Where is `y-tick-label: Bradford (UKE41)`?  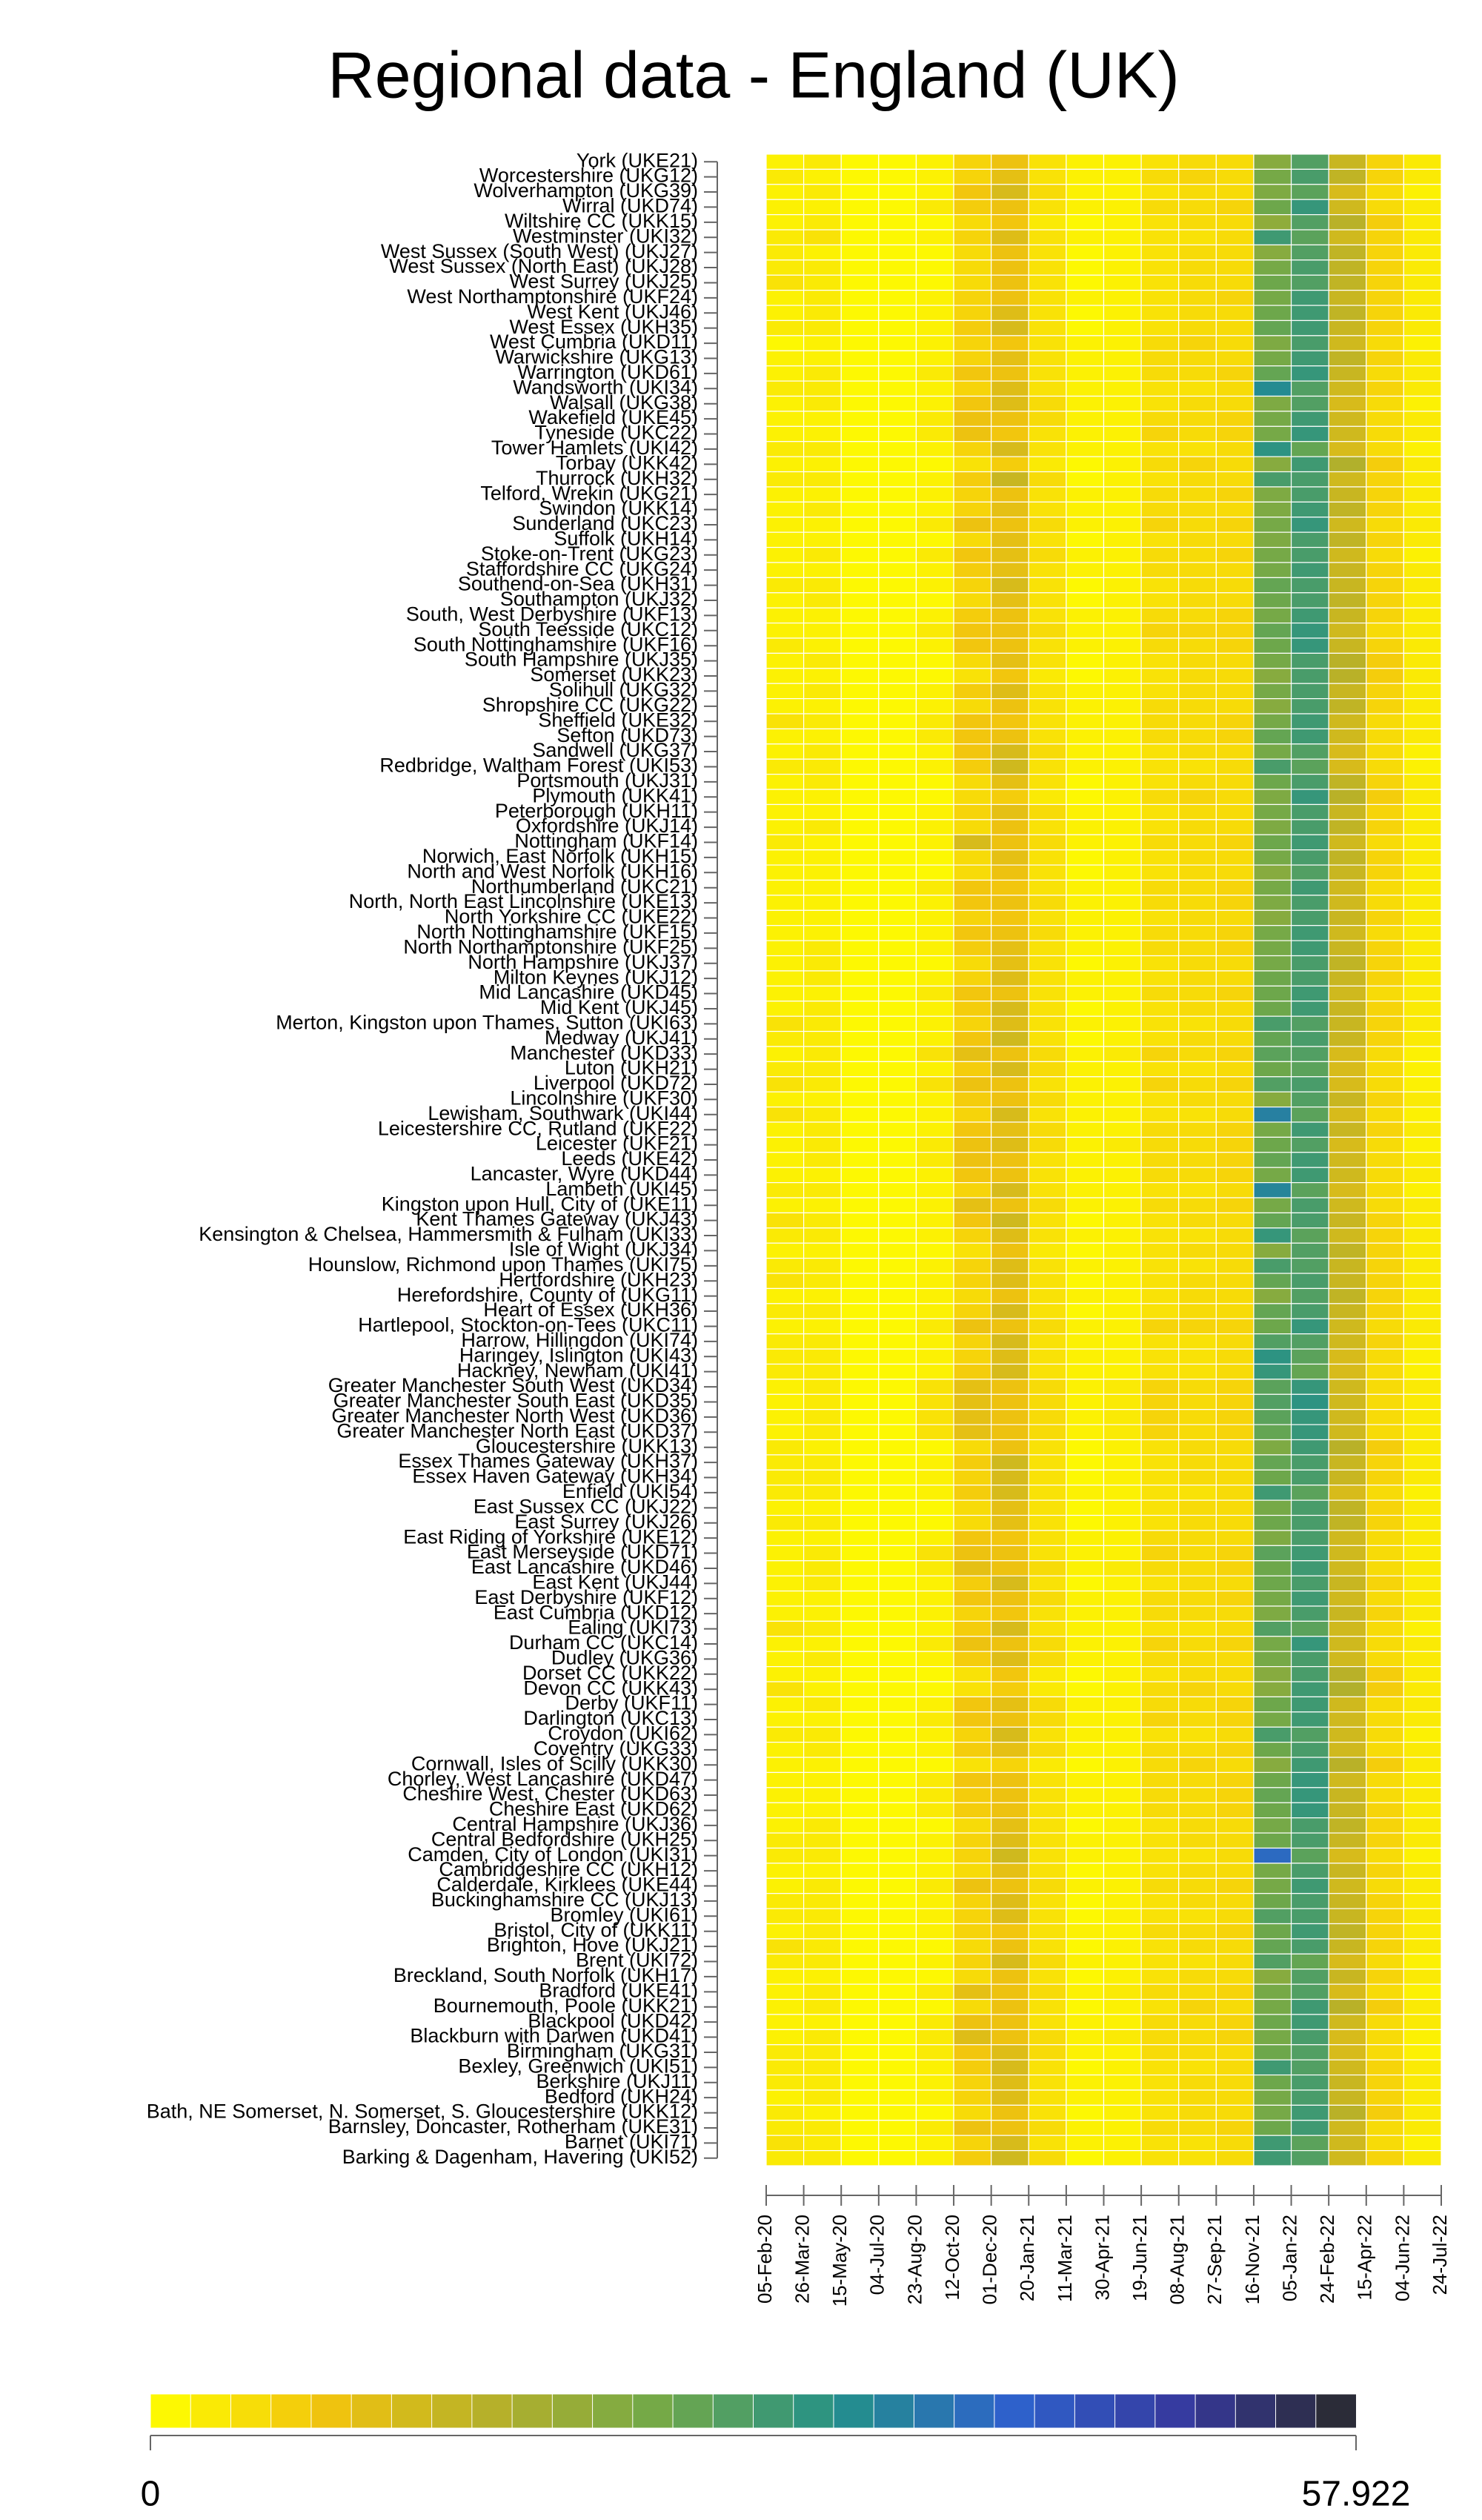 y-tick-label: Bradford (UKE41) is located at coordinates (618, 1990).